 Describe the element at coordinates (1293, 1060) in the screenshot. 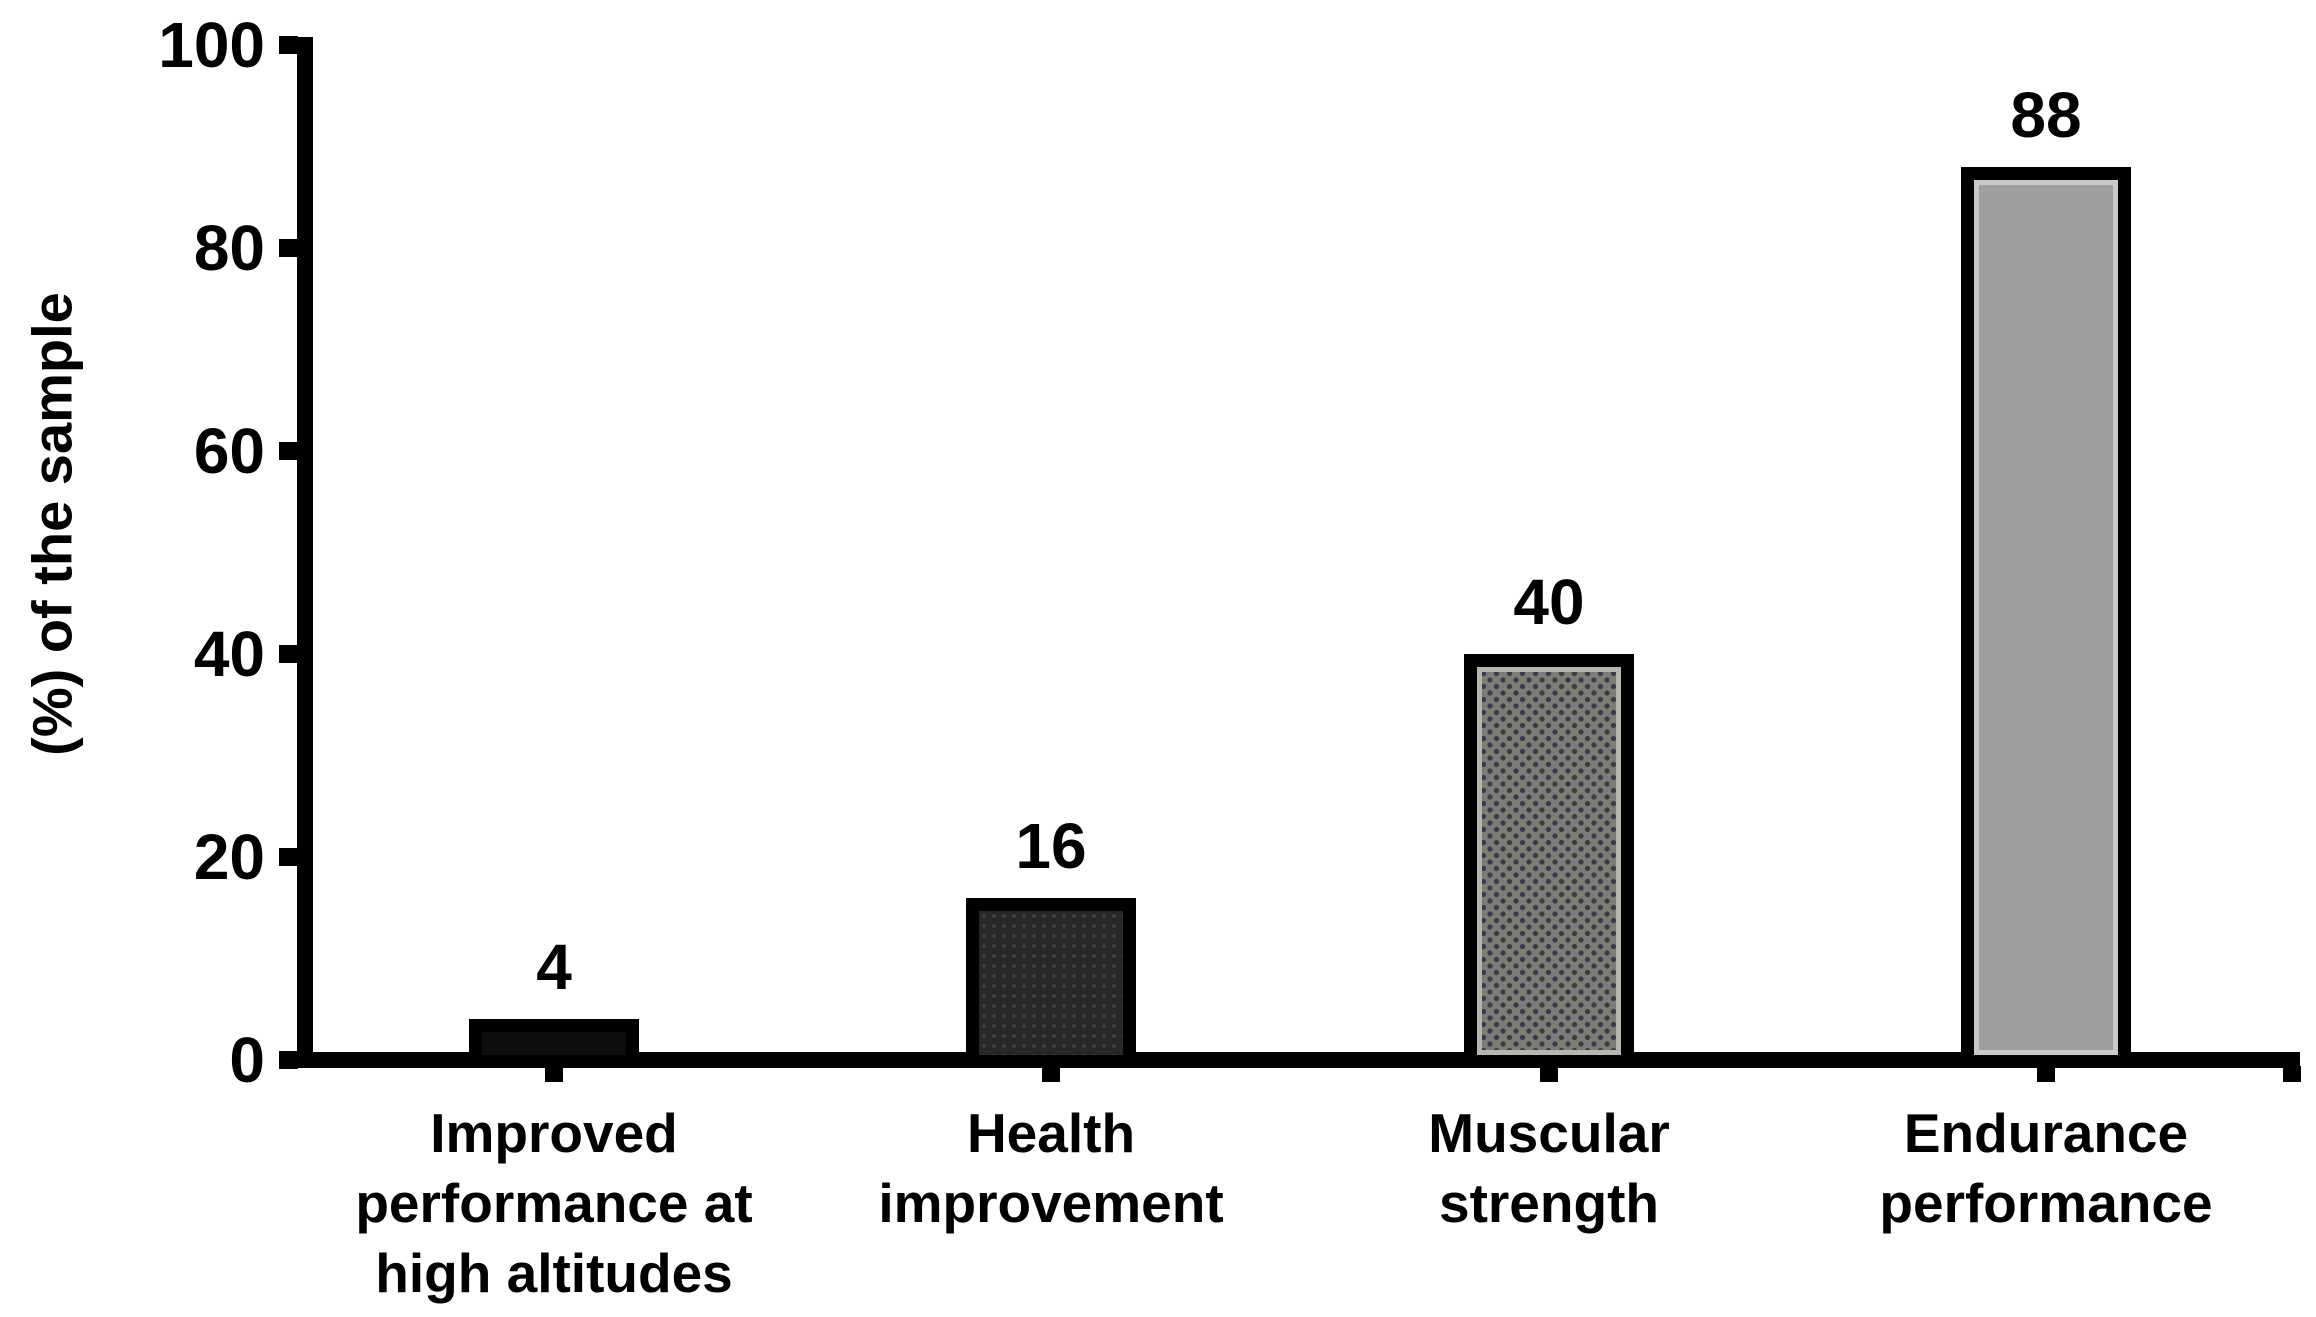

I see `x-axis-line` at that location.